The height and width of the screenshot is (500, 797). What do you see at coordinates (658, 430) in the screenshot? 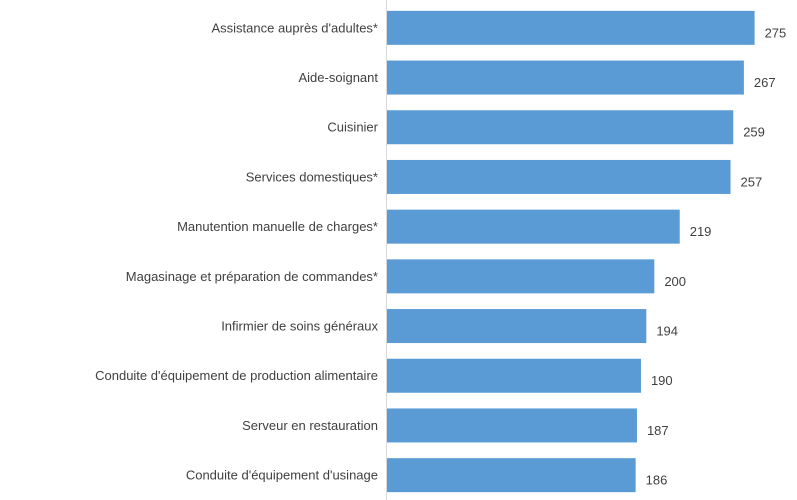
I see `value-label: 187` at bounding box center [658, 430].